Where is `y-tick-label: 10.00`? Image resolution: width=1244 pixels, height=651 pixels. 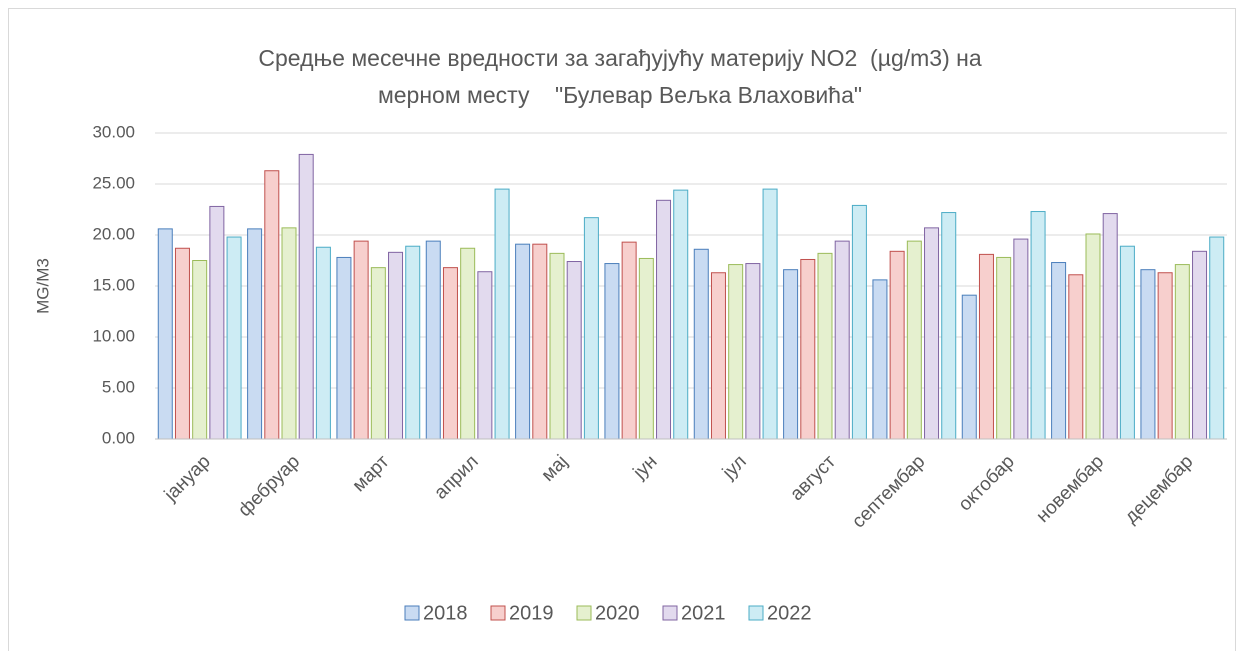 y-tick-label: 10.00 is located at coordinates (113, 335).